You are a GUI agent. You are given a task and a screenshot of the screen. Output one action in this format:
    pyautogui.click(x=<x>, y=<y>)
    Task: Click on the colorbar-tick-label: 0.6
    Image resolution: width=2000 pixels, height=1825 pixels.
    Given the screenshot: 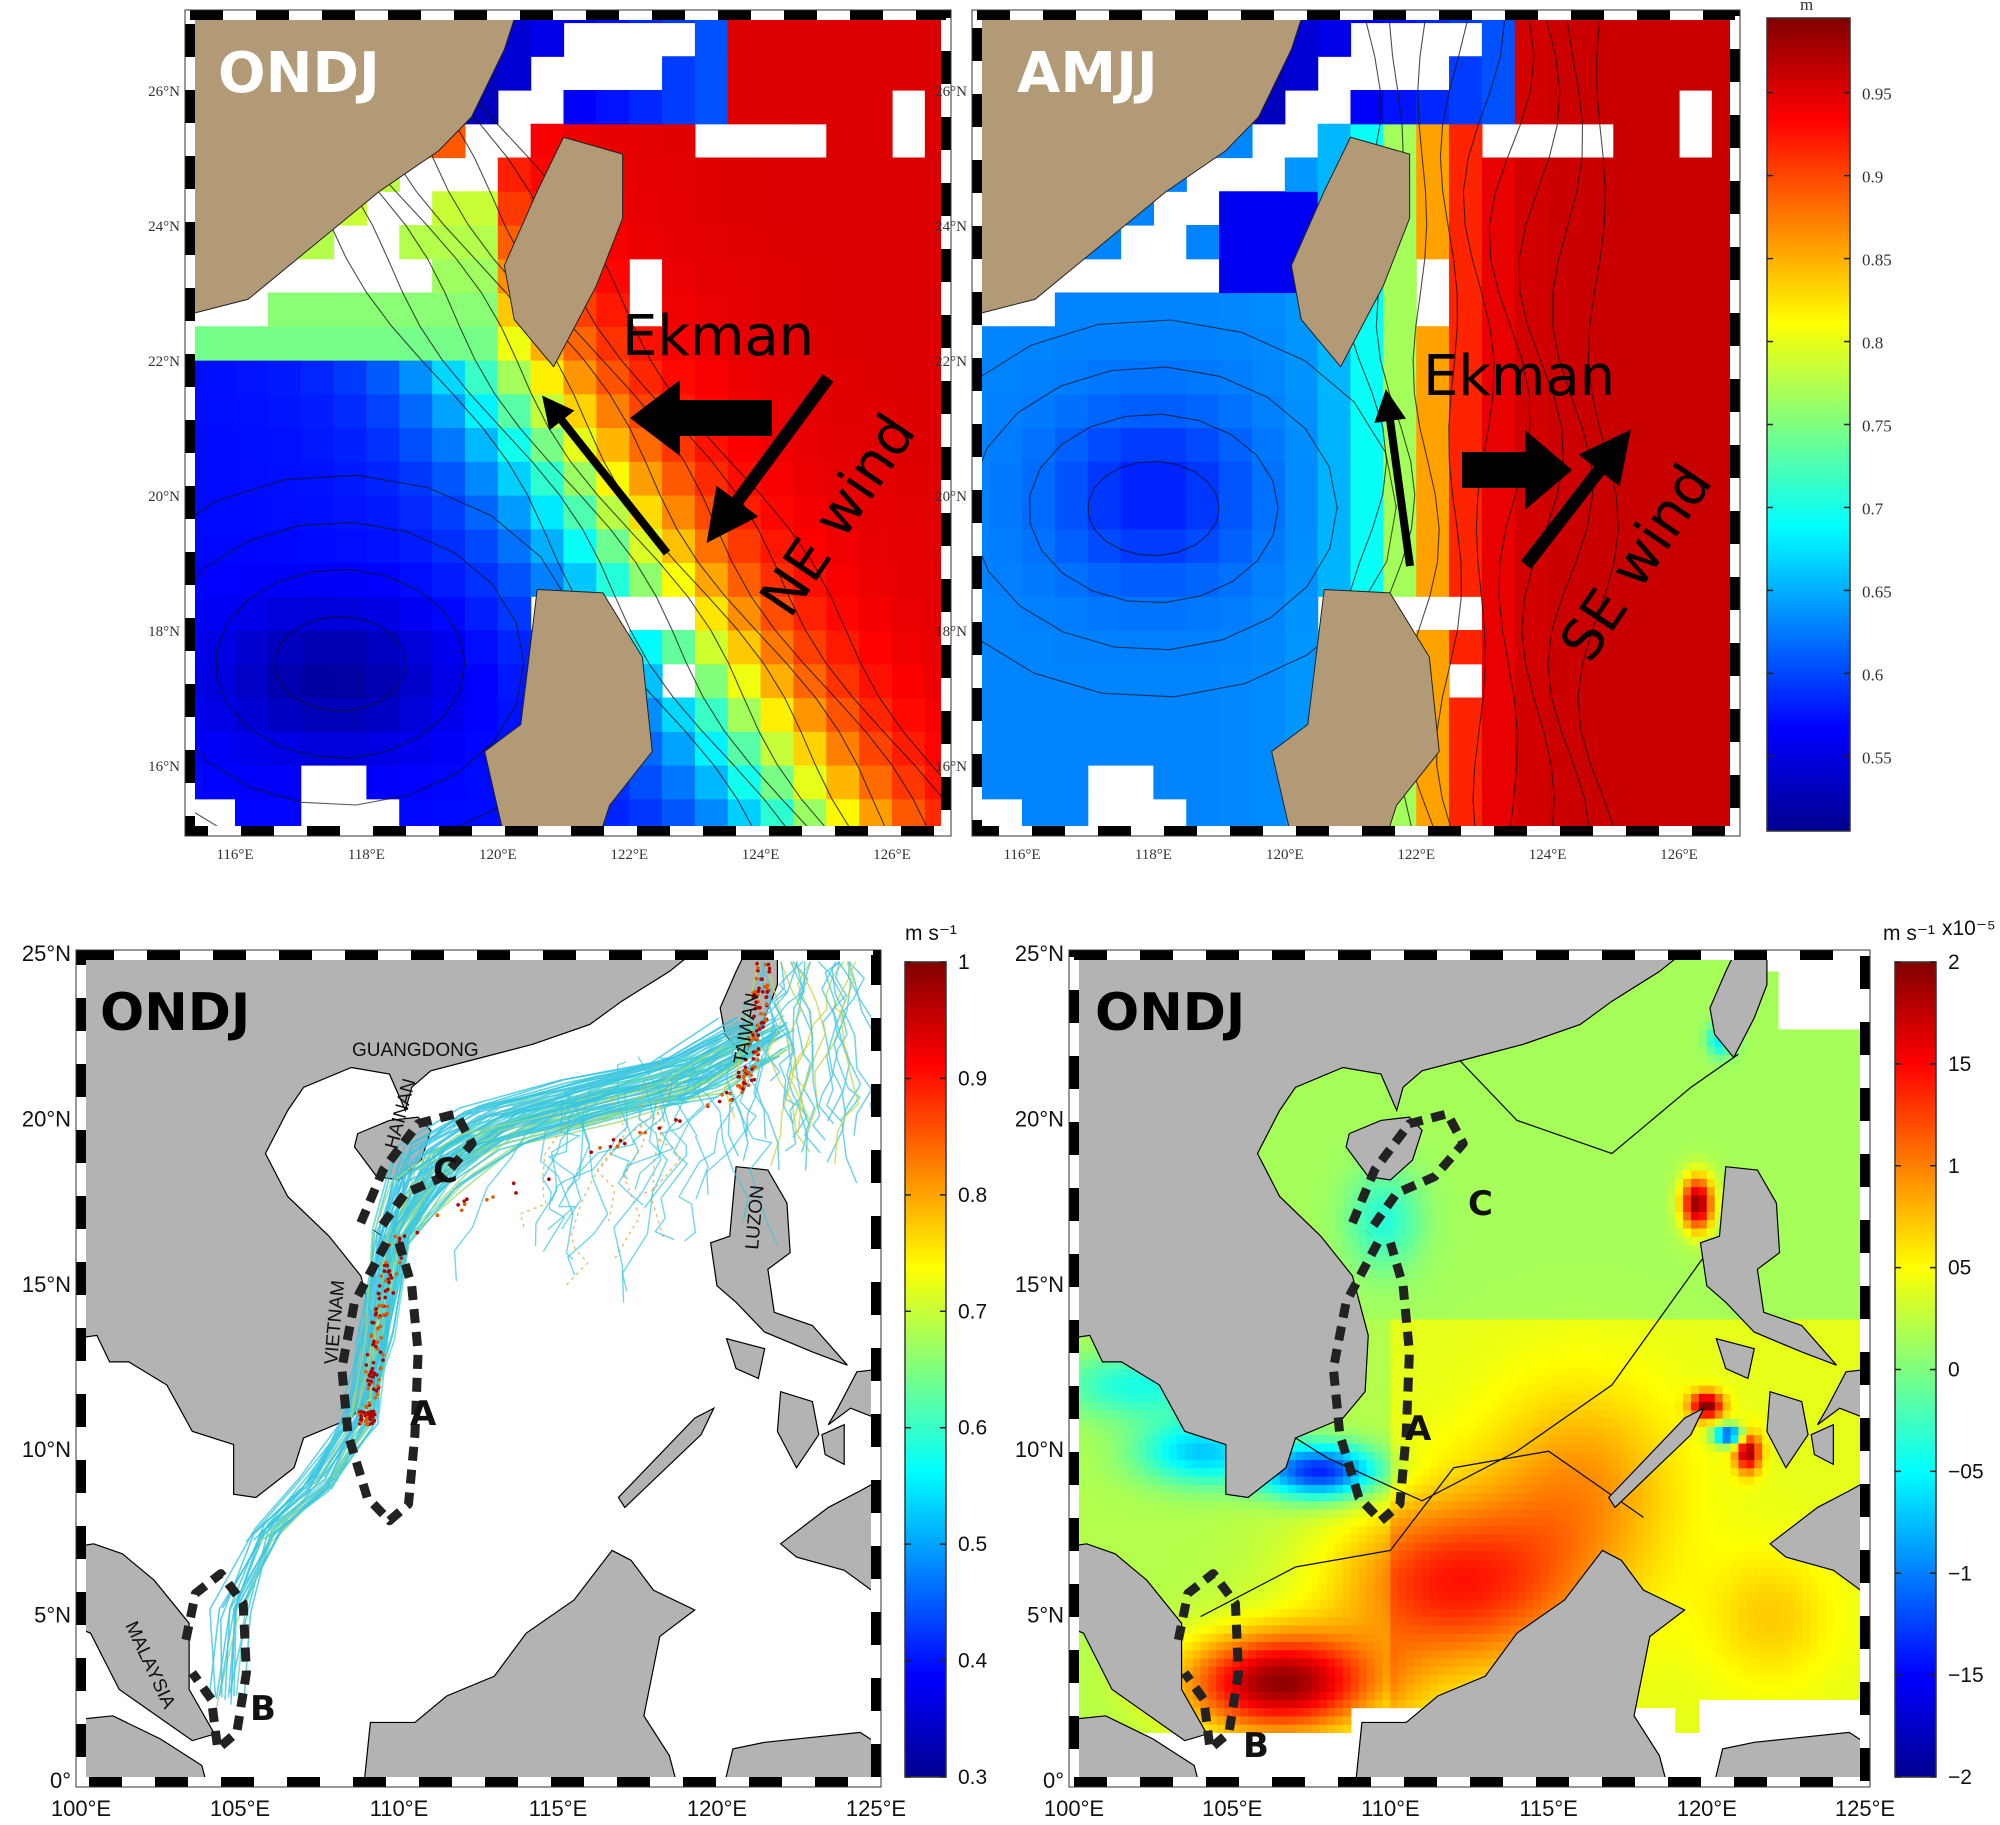 What is the action you would take?
    pyautogui.click(x=1872, y=674)
    